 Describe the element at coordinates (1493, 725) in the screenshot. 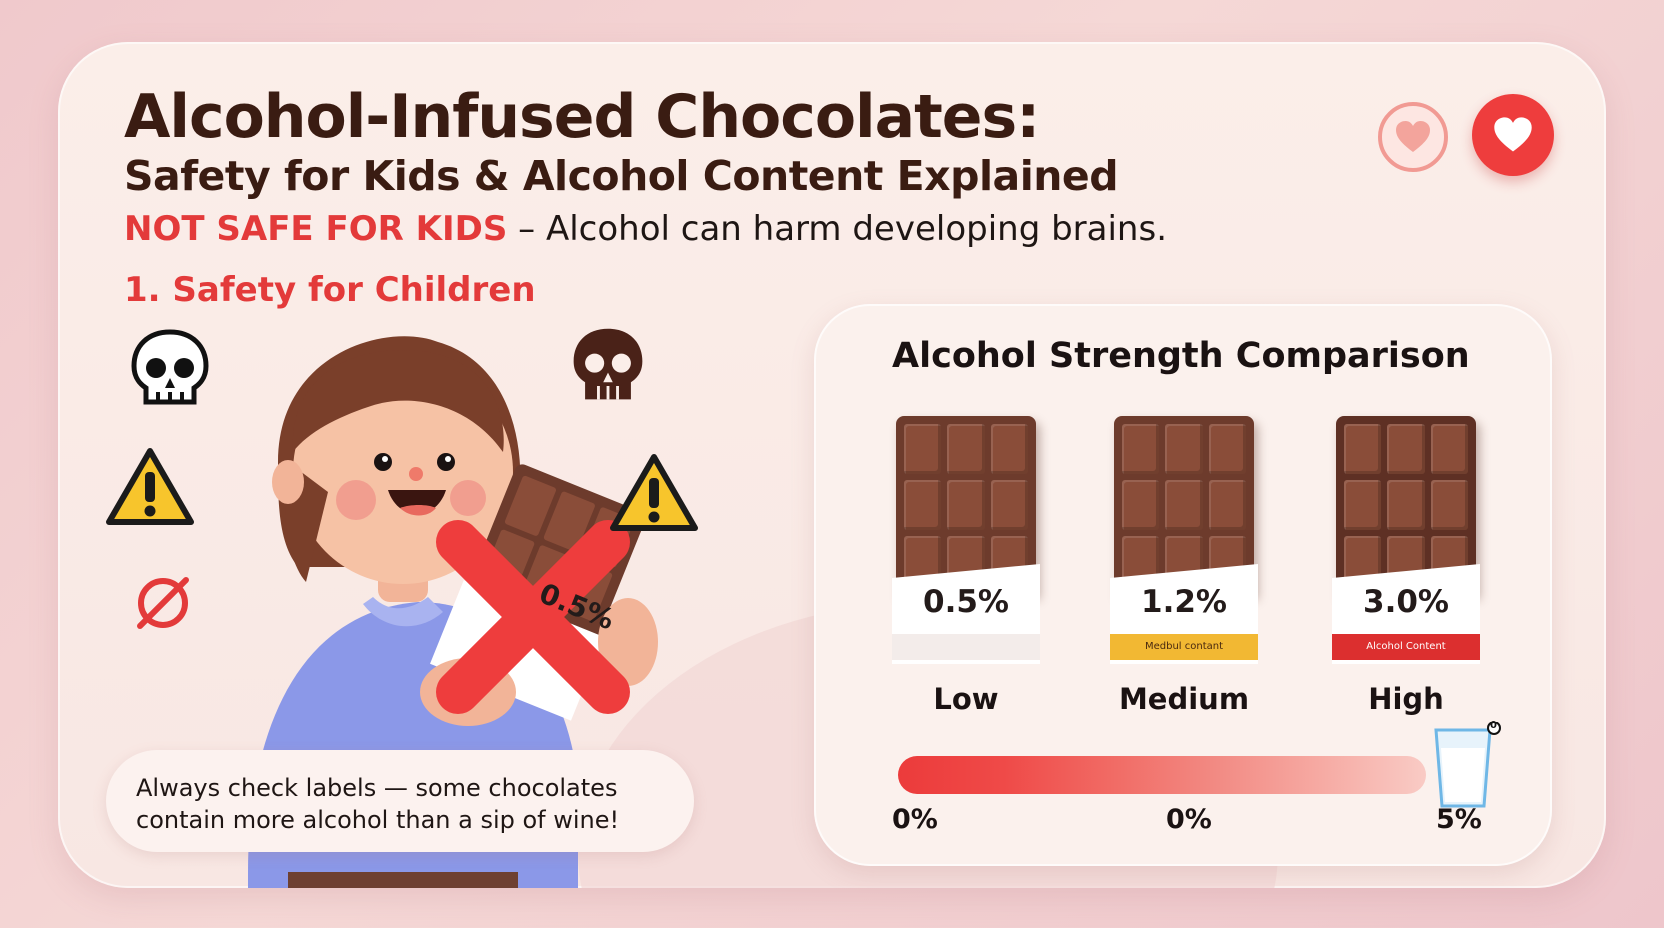

I see `glass-badge: 0` at that location.